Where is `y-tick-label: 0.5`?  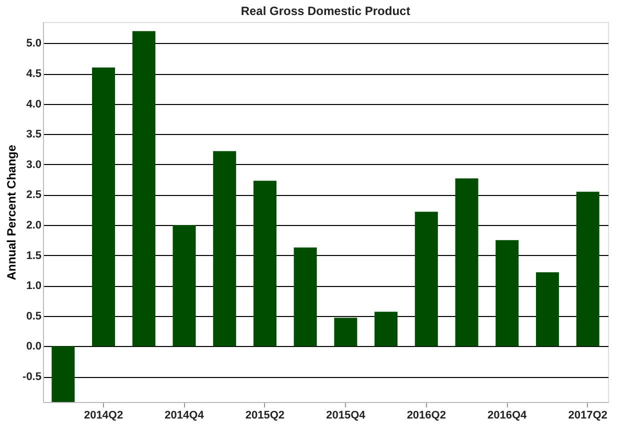 y-tick-label: 0.5 is located at coordinates (34, 316).